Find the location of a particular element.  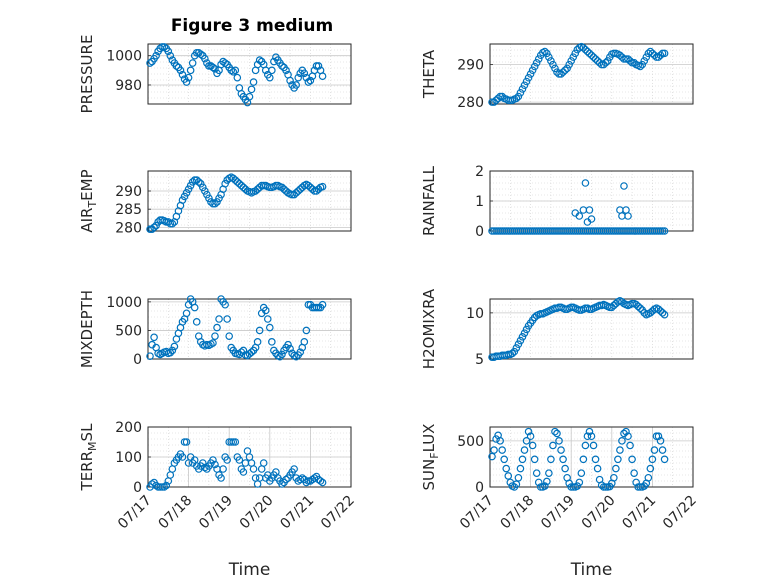

y-axis-label: PRESSURE is located at coordinates (87, 74).